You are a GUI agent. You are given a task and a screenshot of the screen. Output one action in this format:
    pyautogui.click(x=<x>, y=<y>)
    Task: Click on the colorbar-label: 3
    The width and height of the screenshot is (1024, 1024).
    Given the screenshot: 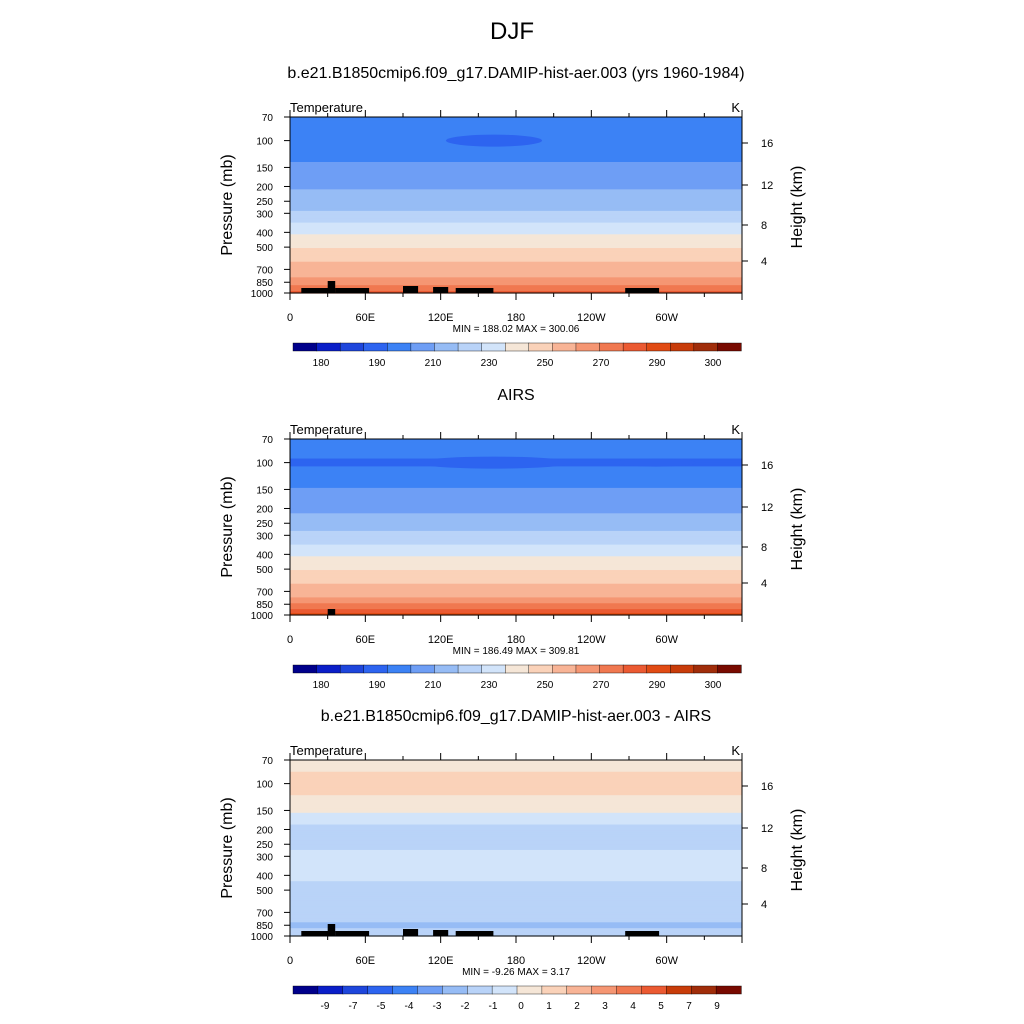 What is the action you would take?
    pyautogui.click(x=605, y=1006)
    